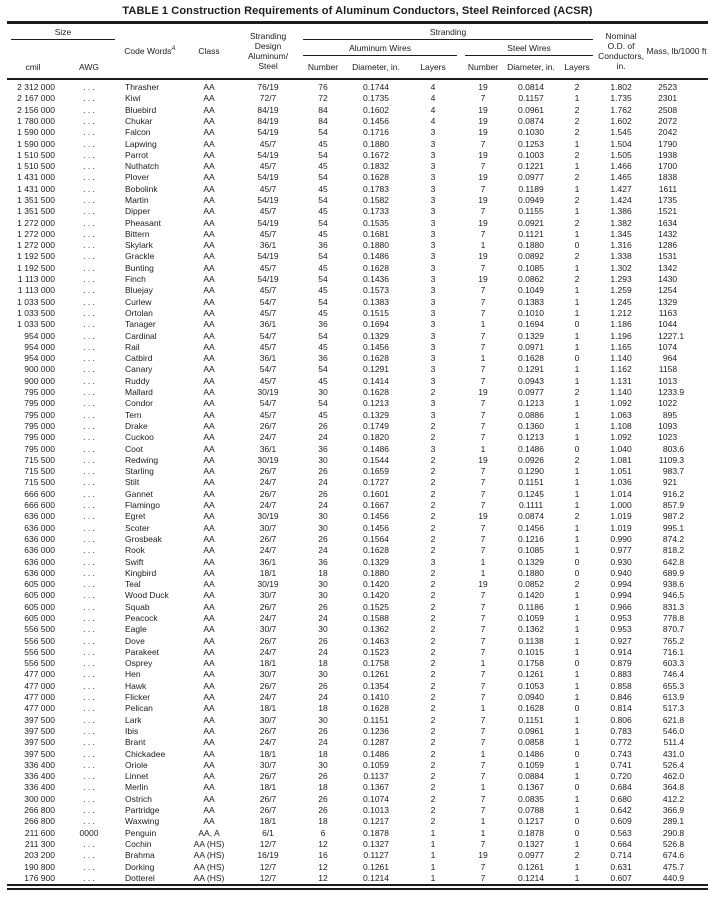  What do you see at coordinates (668, 166) in the screenshot?
I see `cell-mass: 1700` at bounding box center [668, 166].